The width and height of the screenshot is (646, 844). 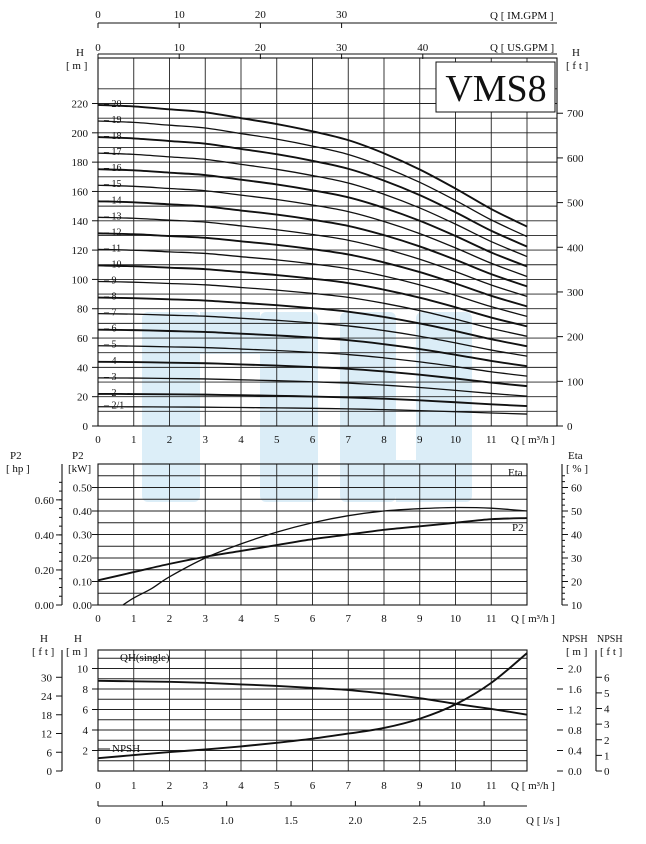 What do you see at coordinates (162, 821) in the screenshot?
I see `ls-tick-label: 0.5` at bounding box center [162, 821].